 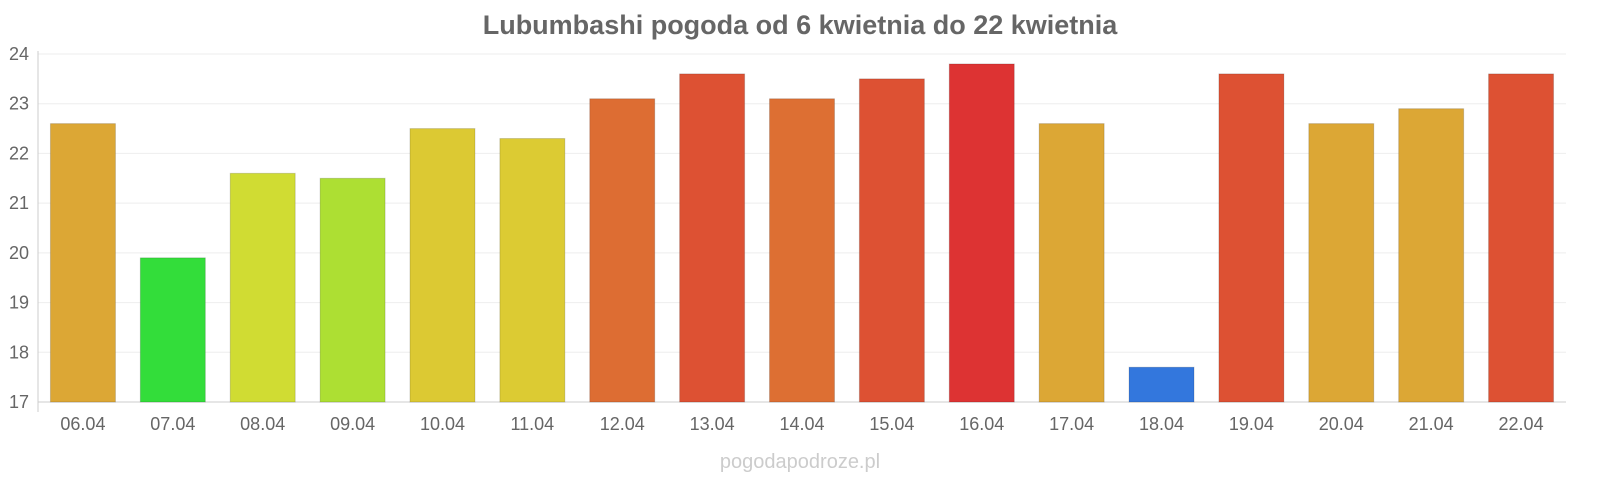 What do you see at coordinates (981, 233) in the screenshot?
I see `bar-16.04` at bounding box center [981, 233].